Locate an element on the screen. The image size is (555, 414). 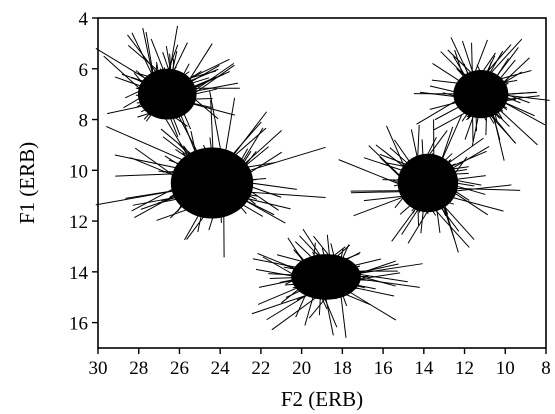
y-tick-label: 12 is located at coordinates (78, 222).